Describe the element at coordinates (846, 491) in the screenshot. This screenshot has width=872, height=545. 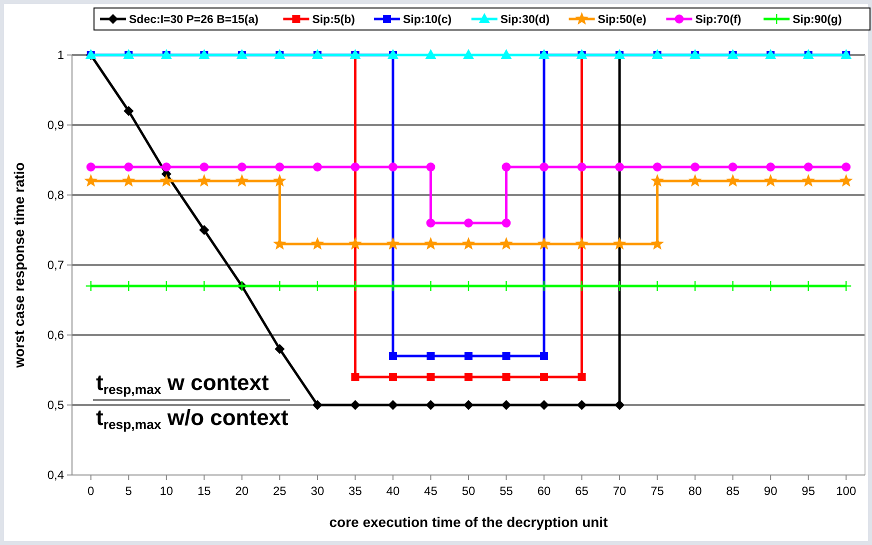
I see `x-tick-label: 100` at that location.